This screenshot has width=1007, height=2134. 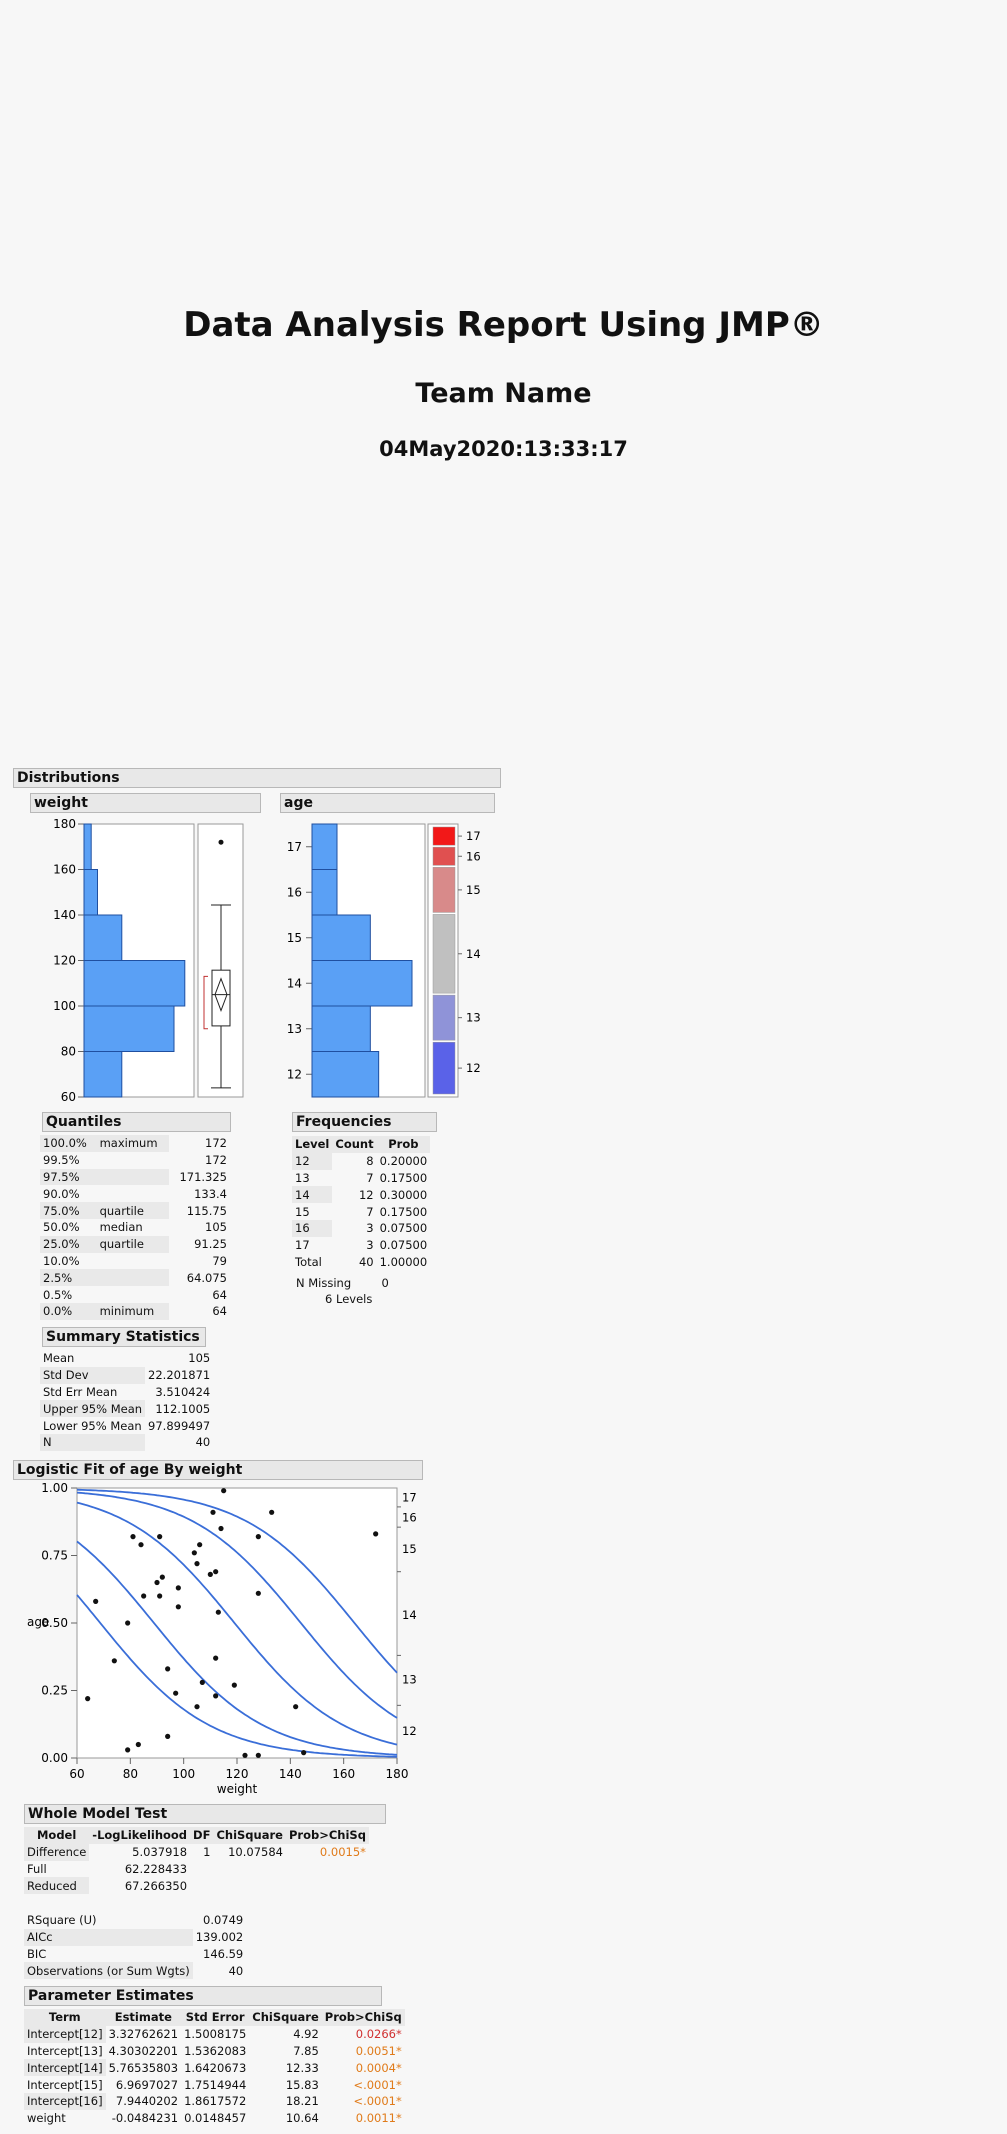 What do you see at coordinates (179, 1375) in the screenshot?
I see `summary-value: 22.201871` at bounding box center [179, 1375].